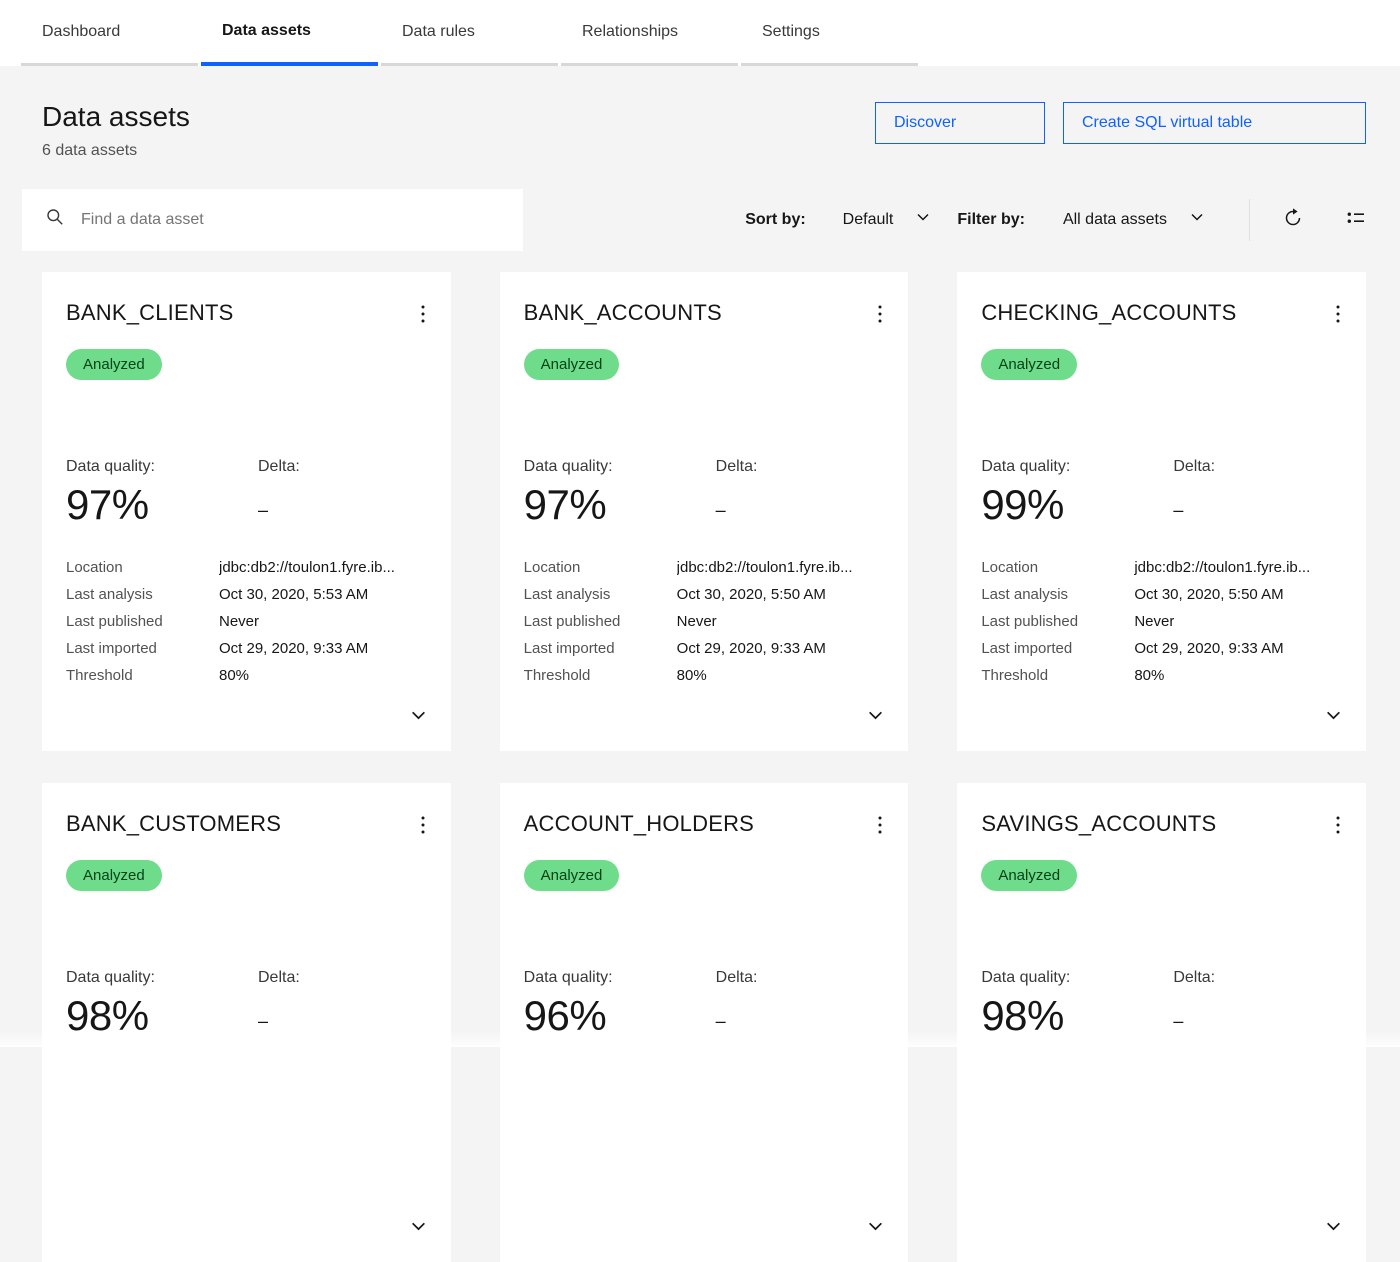  What do you see at coordinates (174, 823) in the screenshot?
I see `data-asset-name: BANK_CUSTOMERS` at bounding box center [174, 823].